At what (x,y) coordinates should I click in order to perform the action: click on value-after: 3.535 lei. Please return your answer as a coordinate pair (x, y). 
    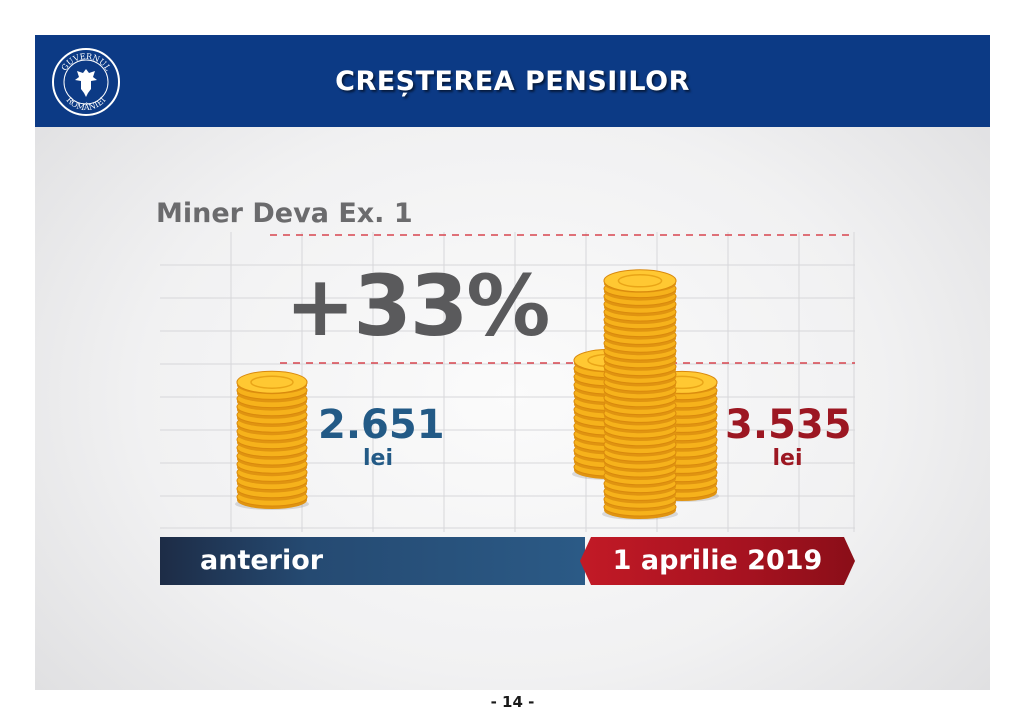
    Looking at the image, I should click on (788, 436).